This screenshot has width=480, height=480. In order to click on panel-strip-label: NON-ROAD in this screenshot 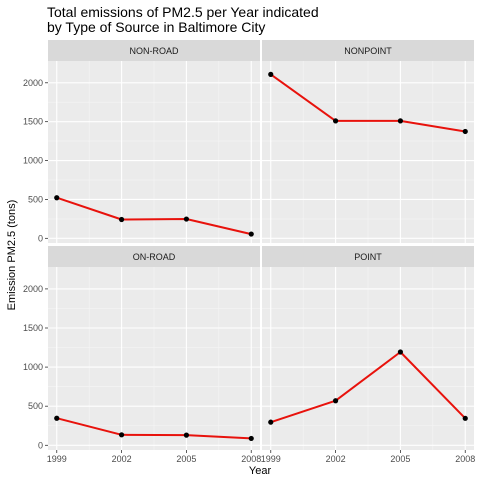, I will do `click(154, 51)`.